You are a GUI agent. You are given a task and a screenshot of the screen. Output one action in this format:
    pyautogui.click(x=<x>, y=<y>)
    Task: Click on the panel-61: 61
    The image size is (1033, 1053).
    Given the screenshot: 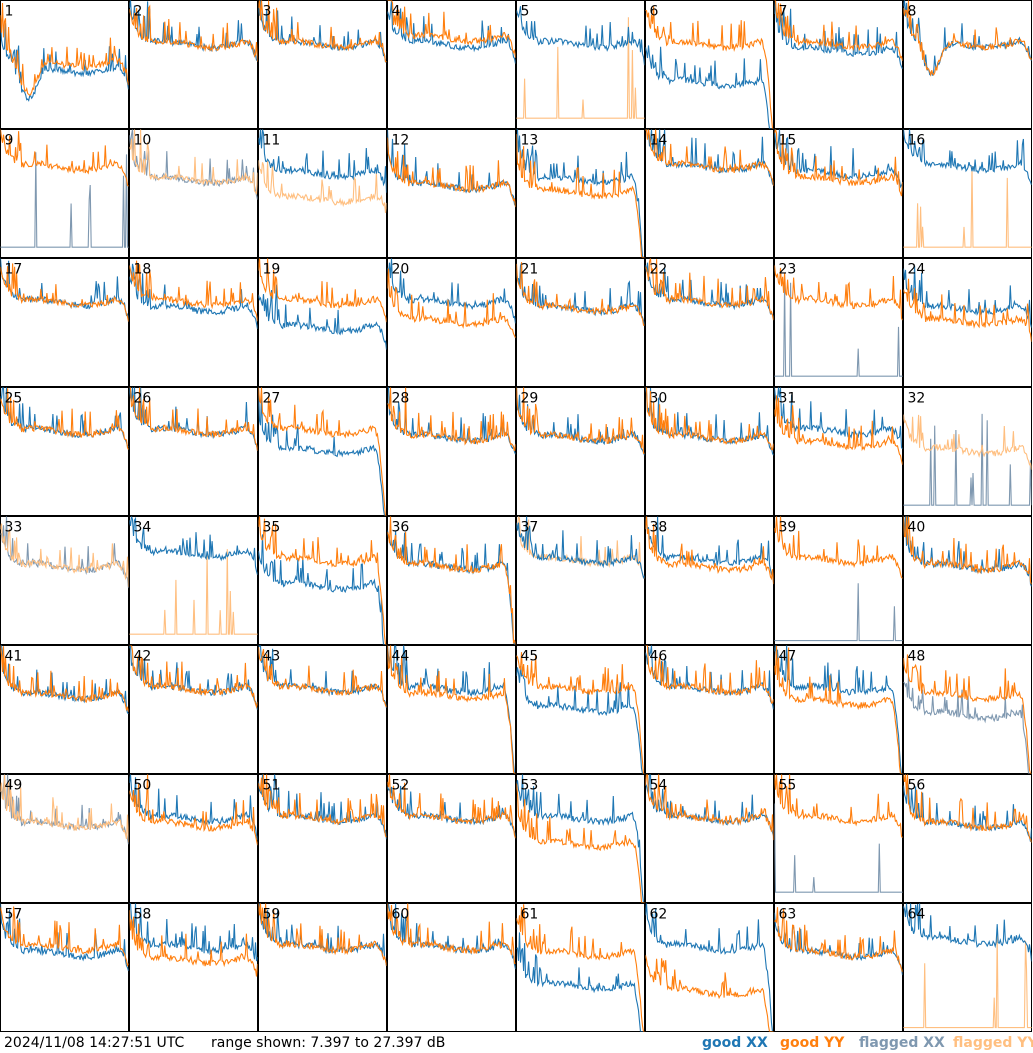 What is the action you would take?
    pyautogui.click(x=580, y=967)
    